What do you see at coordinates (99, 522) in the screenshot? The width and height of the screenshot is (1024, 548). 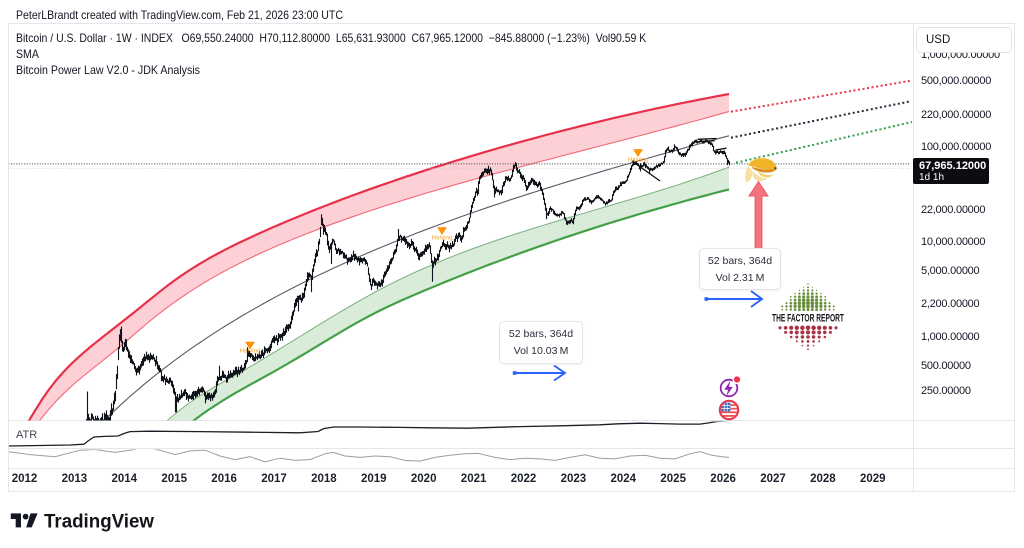 I see `svg-text: TradingView` at bounding box center [99, 522].